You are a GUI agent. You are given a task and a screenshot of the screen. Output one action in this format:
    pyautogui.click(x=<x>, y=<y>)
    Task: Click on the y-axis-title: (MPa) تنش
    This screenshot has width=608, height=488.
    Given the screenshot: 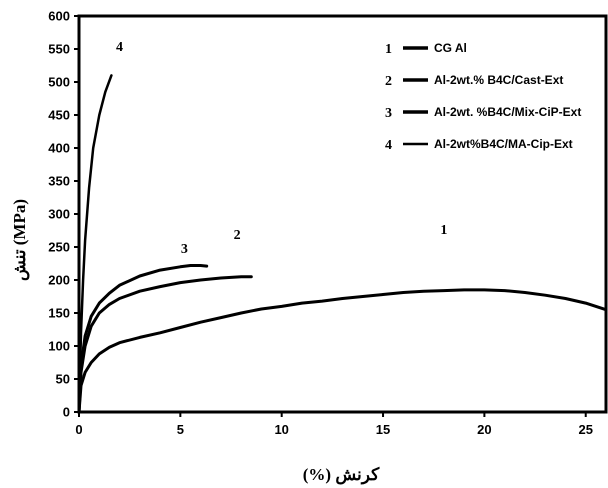 What is the action you would take?
    pyautogui.click(x=20, y=240)
    